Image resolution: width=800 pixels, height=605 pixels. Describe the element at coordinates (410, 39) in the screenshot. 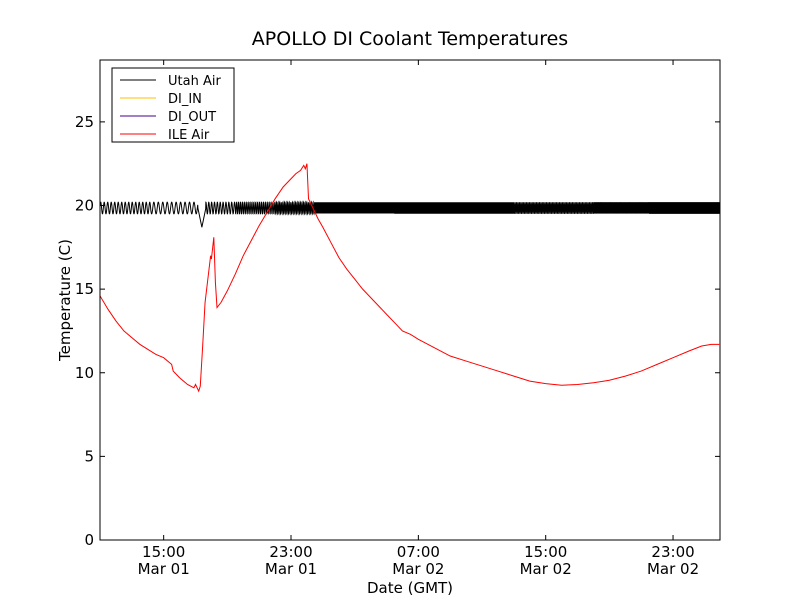

I see `chart-title: APOLLO DI Coolant Temperatures` at that location.